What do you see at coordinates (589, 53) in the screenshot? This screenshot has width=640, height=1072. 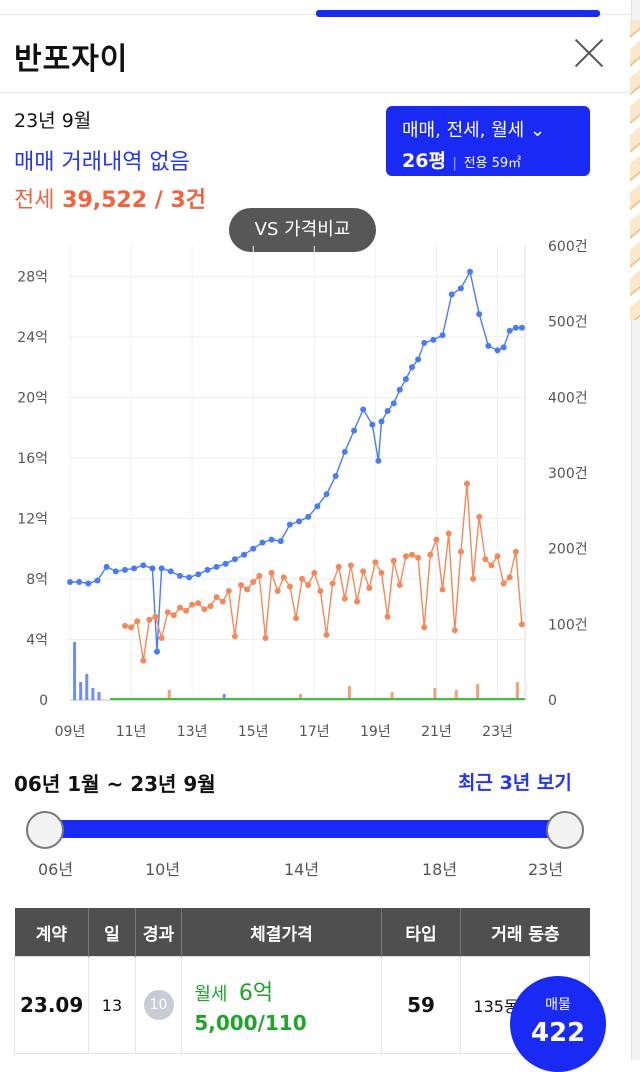 I see `close-icon` at bounding box center [589, 53].